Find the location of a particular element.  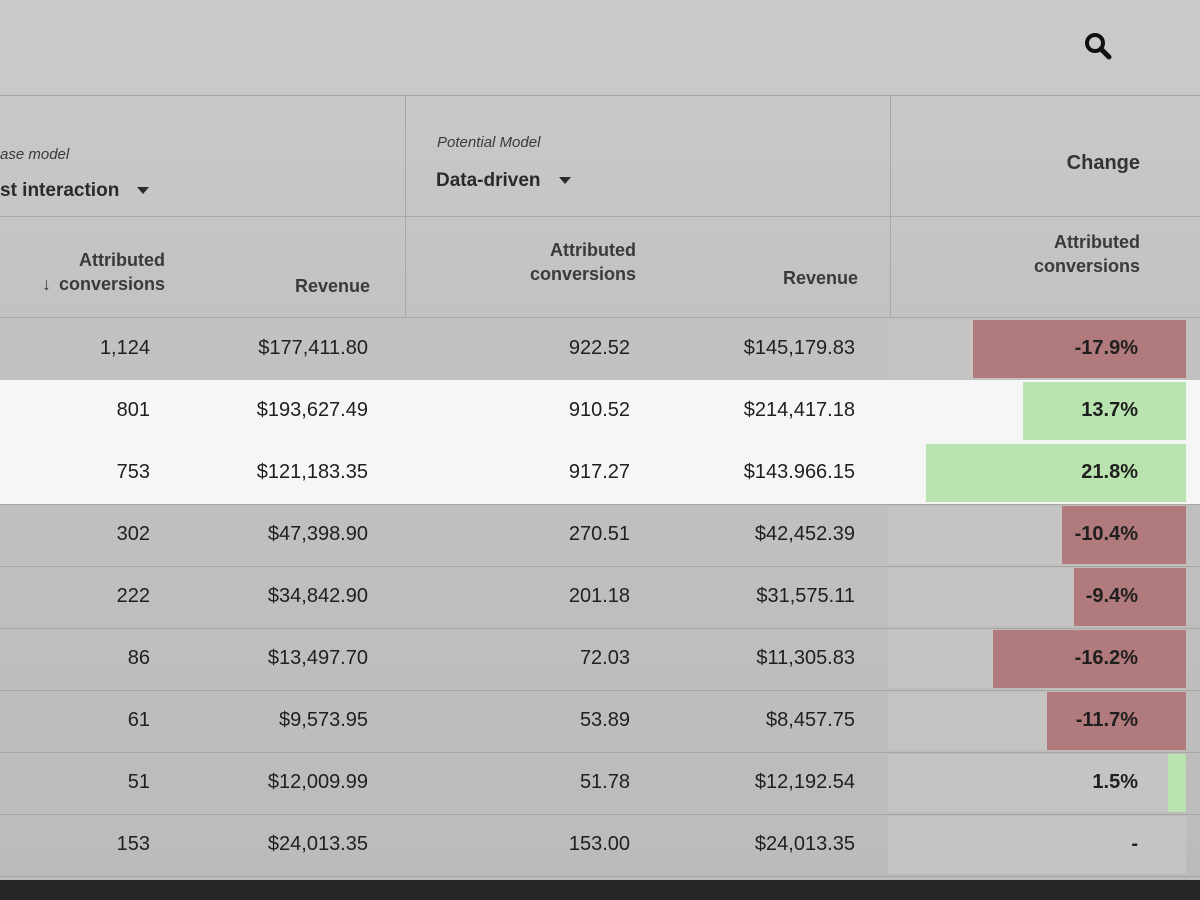

potential-revenue-cell: $145,179.83 is located at coordinates (799, 348).